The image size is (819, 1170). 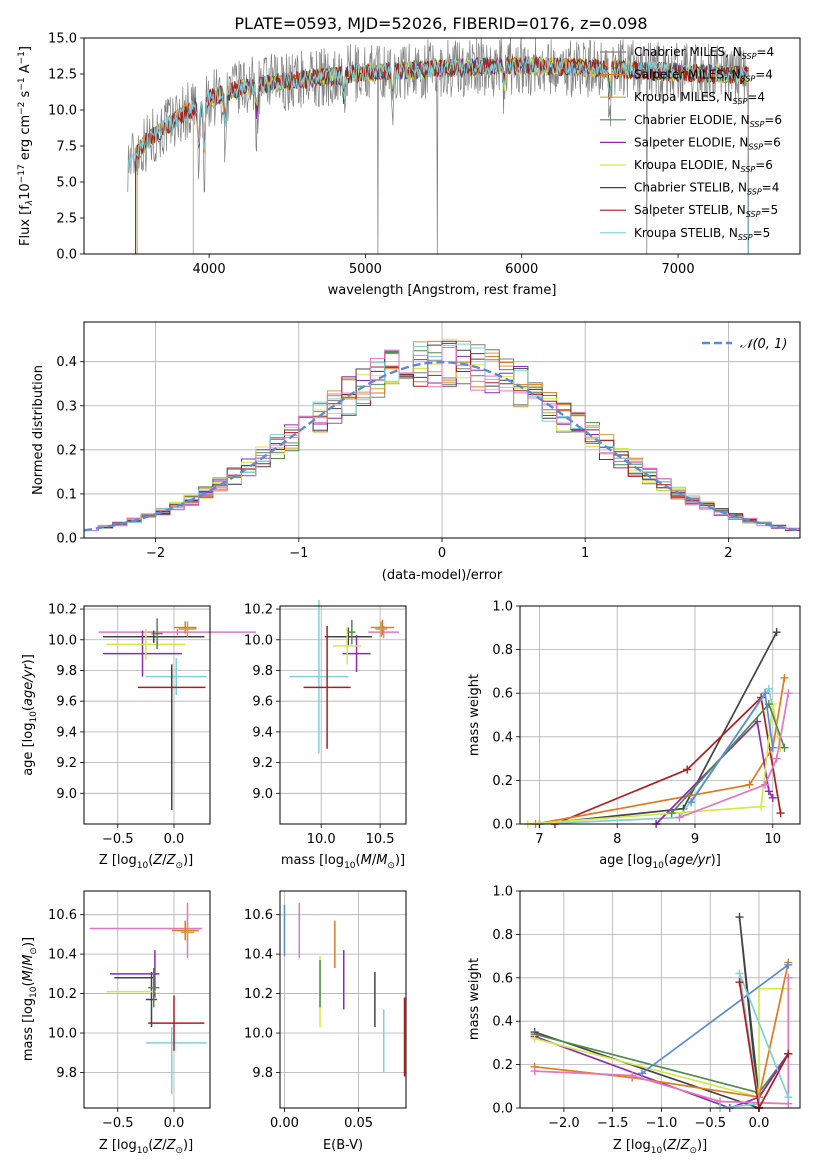 I want to click on y-tick-label: 5.0, so click(x=66, y=183).